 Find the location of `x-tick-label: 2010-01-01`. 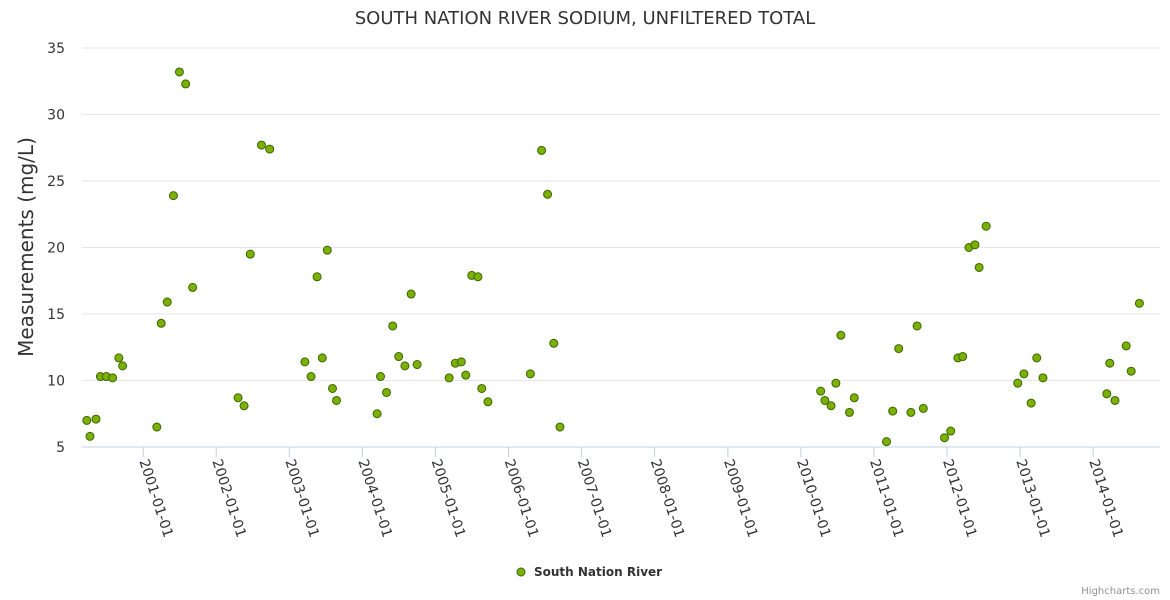

x-tick-label: 2010-01-01 is located at coordinates (813, 498).